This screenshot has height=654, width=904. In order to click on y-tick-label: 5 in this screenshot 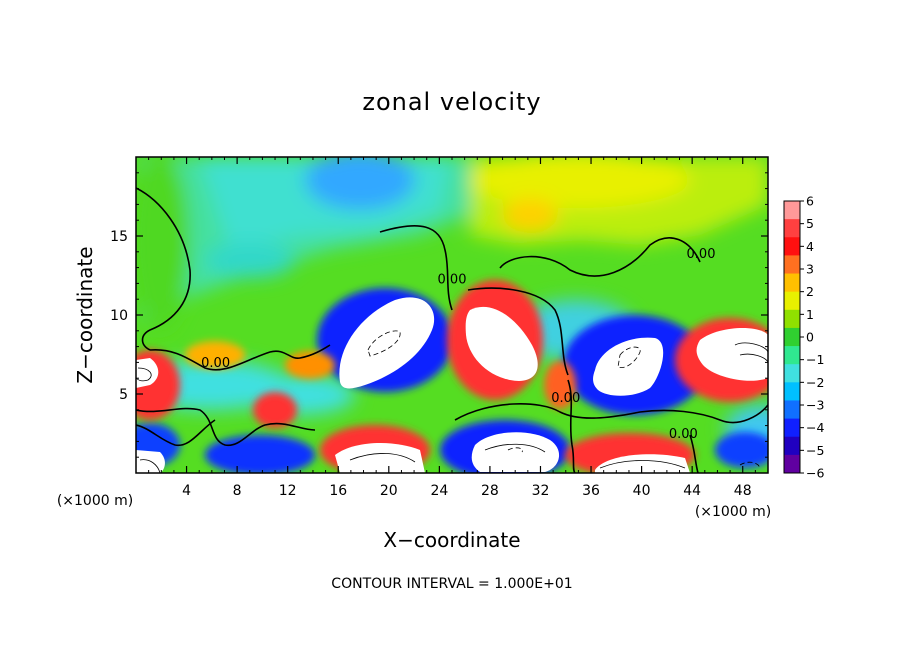, I will do `click(123, 395)`.